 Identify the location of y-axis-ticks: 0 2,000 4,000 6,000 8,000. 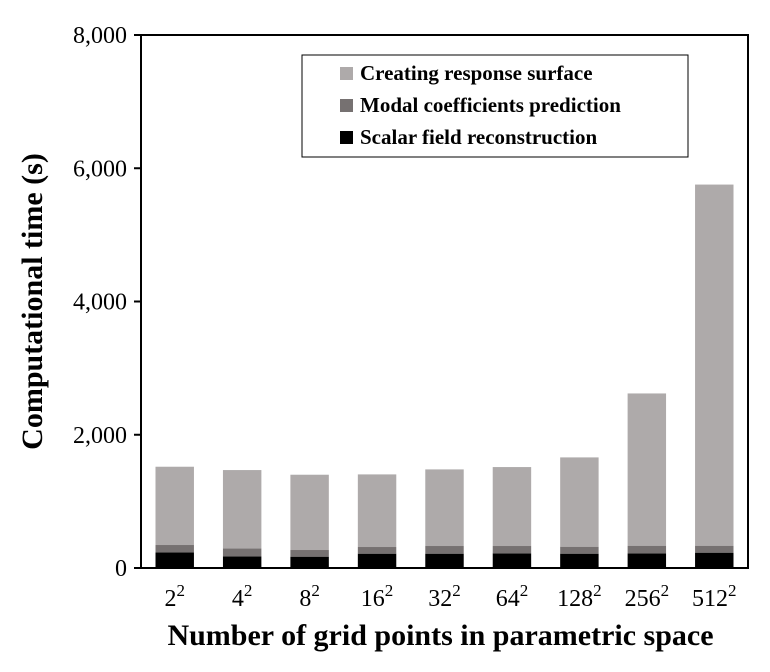
(107, 302).